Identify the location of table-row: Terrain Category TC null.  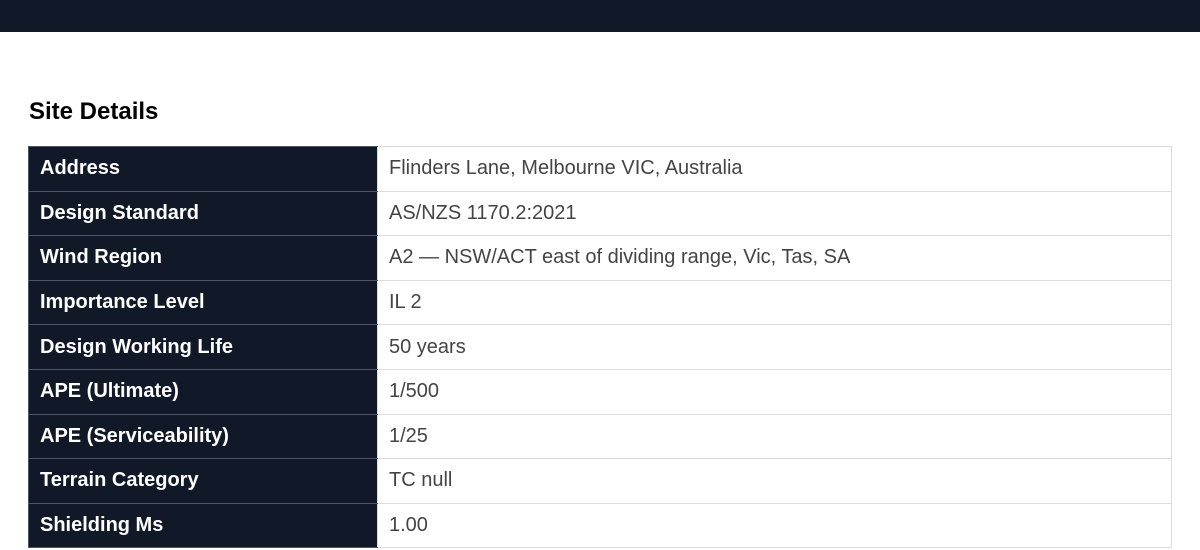
(600, 481).